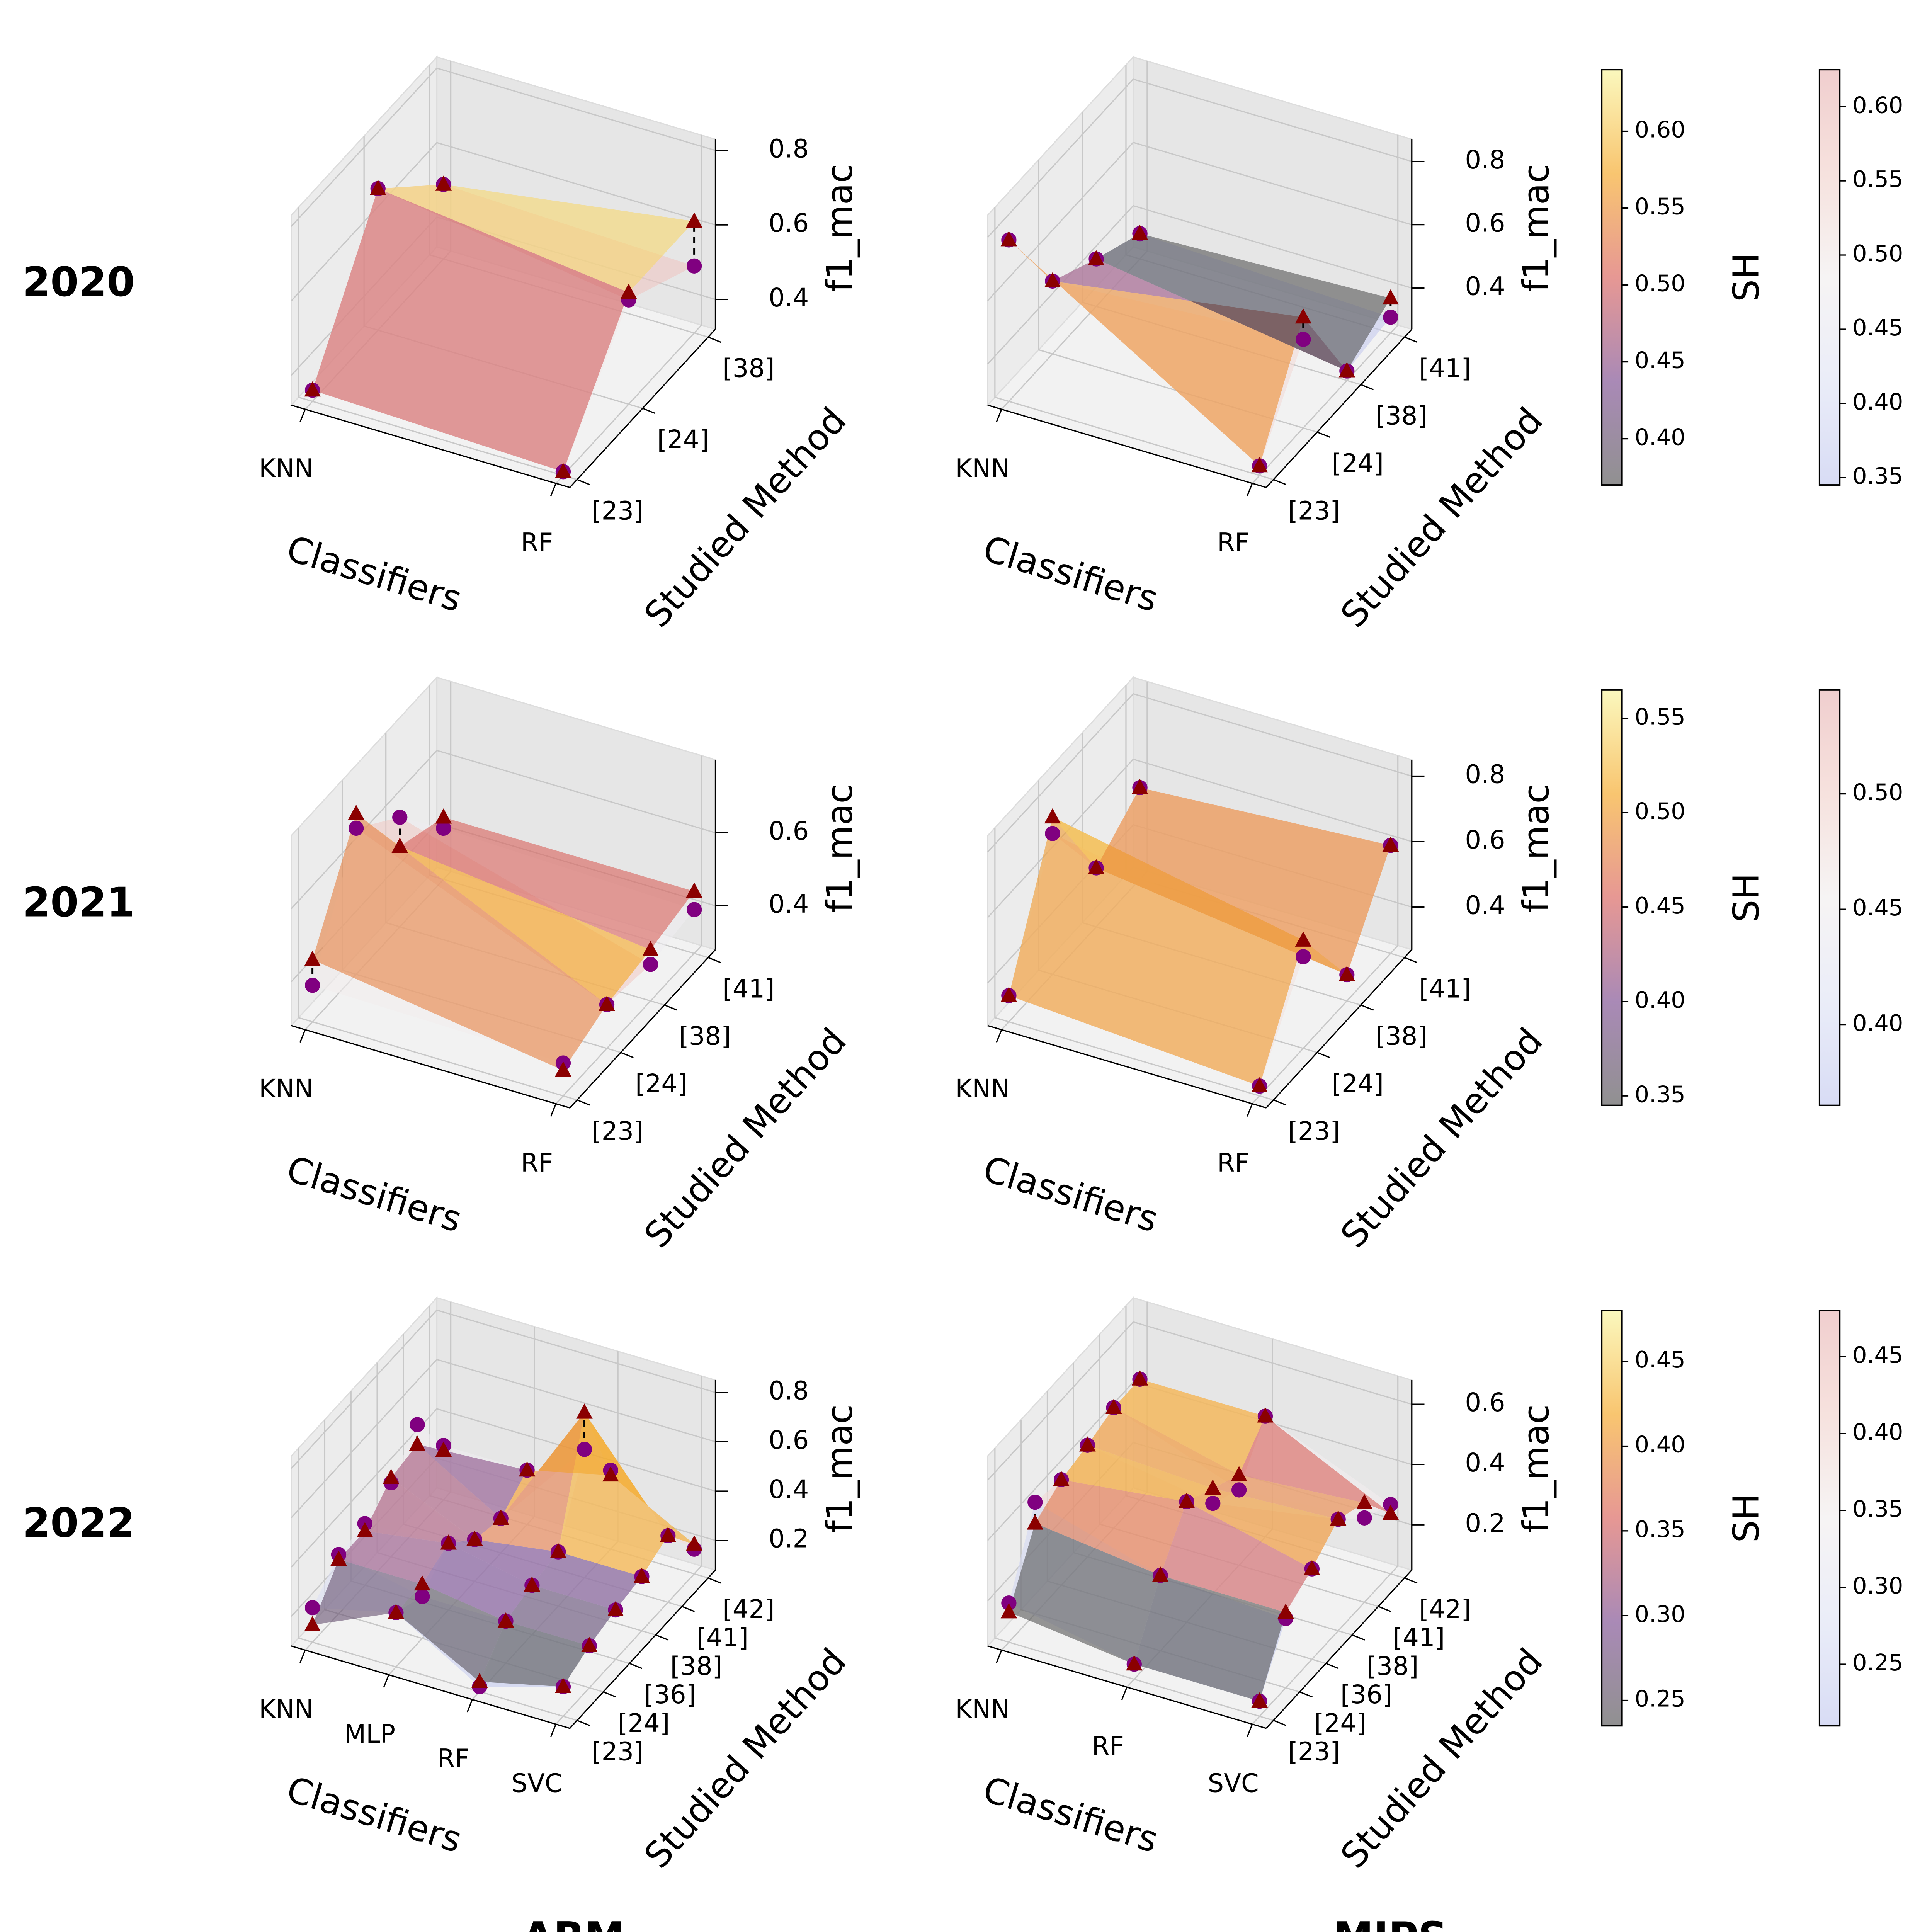 This screenshot has width=1932, height=1932. I want to click on colorbar-tick-label: 0.45, so click(1659, 906).